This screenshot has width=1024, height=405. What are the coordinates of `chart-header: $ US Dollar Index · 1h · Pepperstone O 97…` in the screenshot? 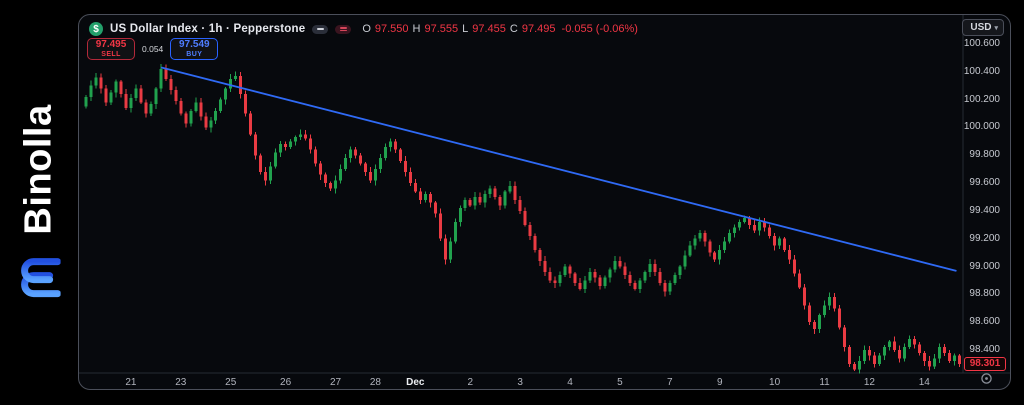 It's located at (363, 29).